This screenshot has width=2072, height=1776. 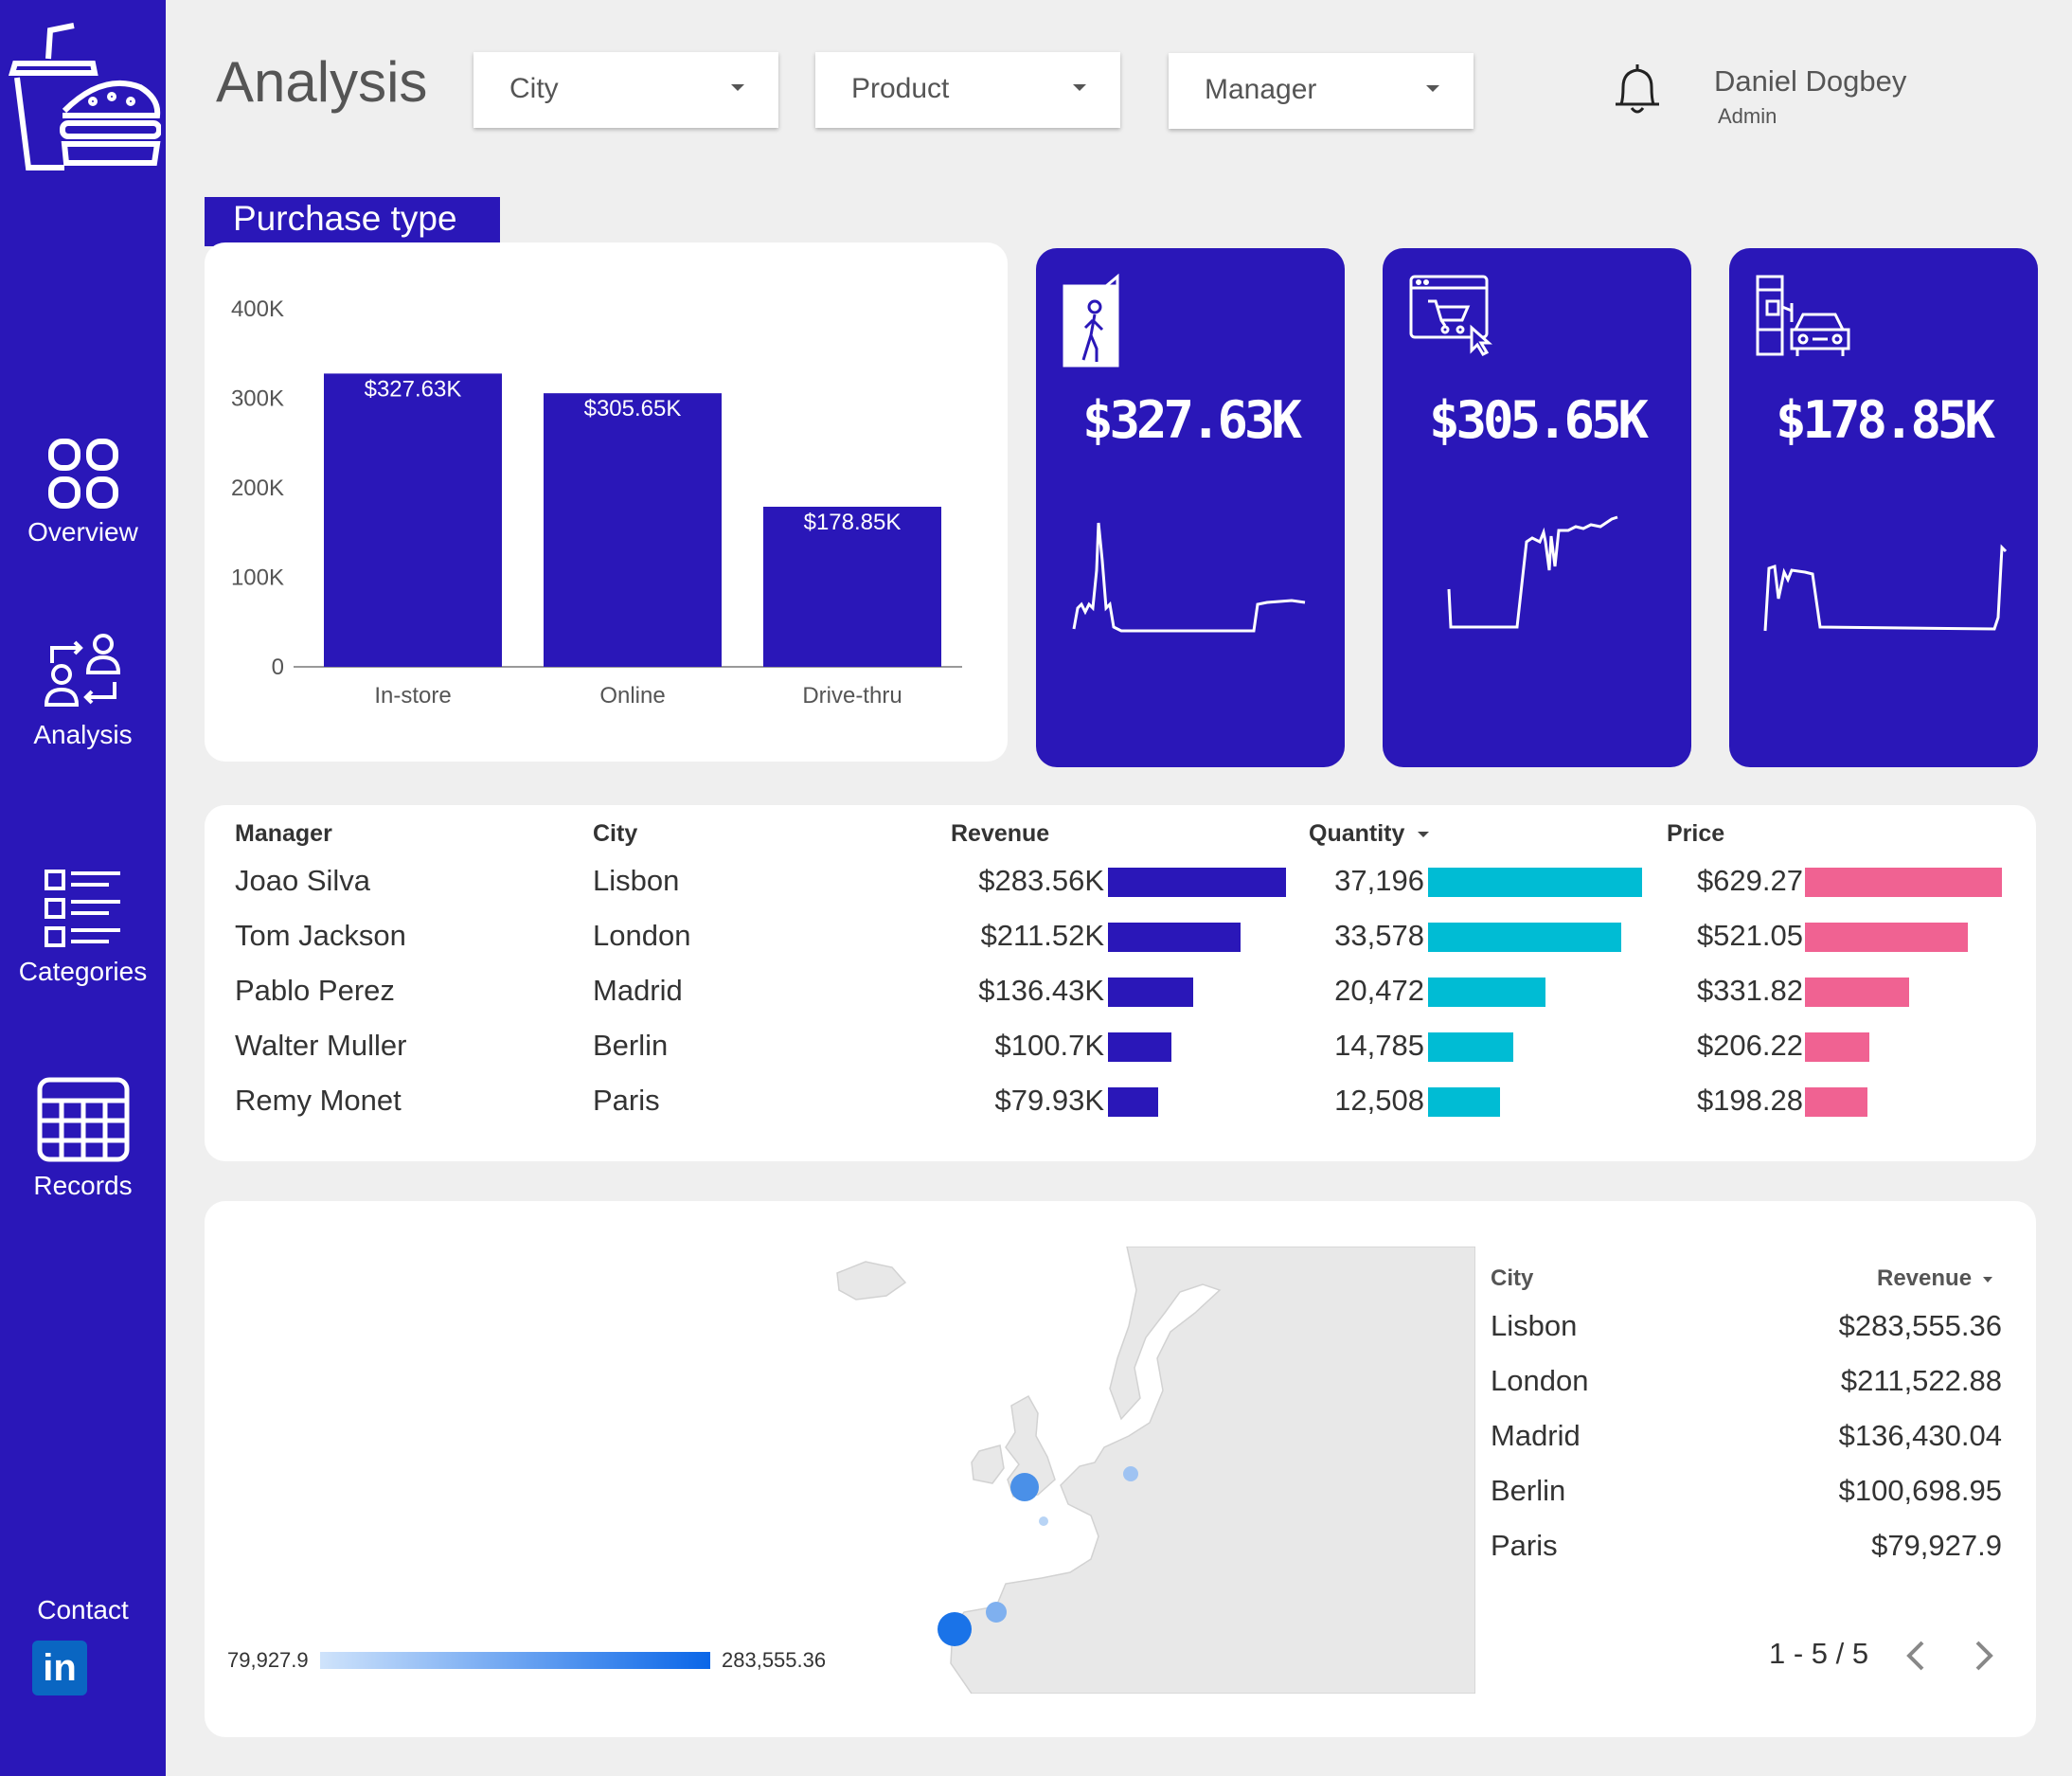 I want to click on revenue-cell: $211.52K, so click(x=1042, y=935).